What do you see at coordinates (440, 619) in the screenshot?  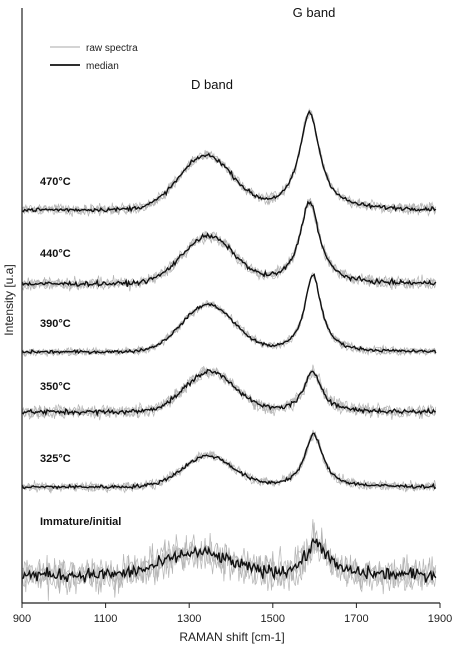 I see `x-tick-label: 1900` at bounding box center [440, 619].